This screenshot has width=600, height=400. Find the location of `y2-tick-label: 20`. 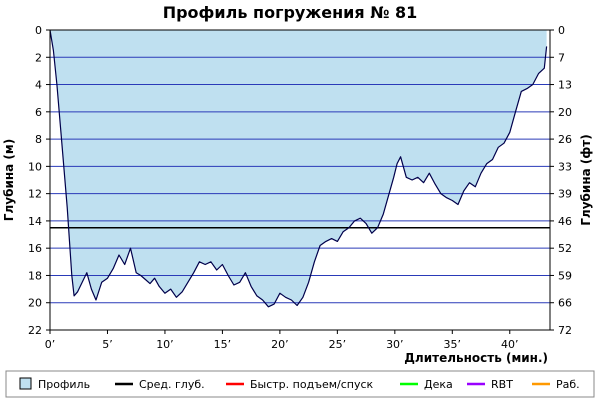

y2-tick-label: 20 is located at coordinates (565, 112).